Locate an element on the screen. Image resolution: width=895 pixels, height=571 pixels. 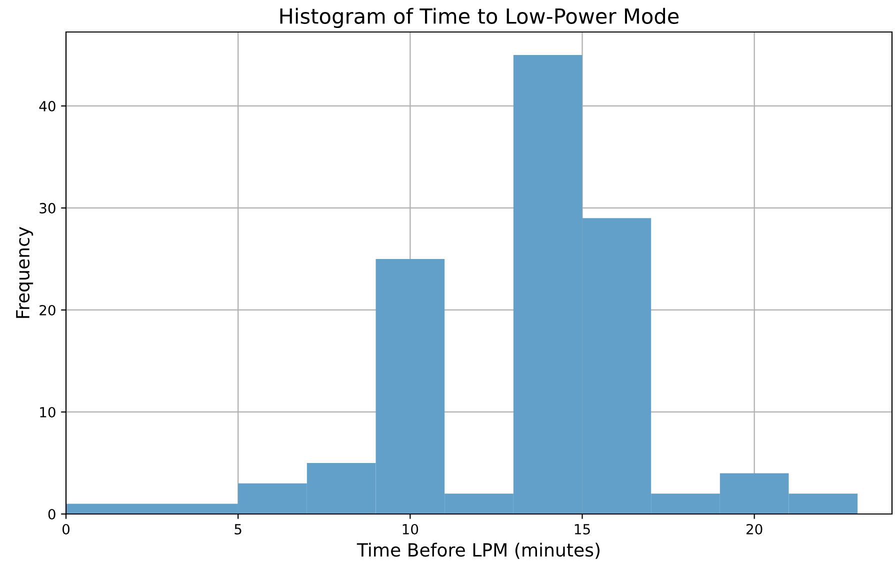
x-tick-label: 0 is located at coordinates (66, 529).